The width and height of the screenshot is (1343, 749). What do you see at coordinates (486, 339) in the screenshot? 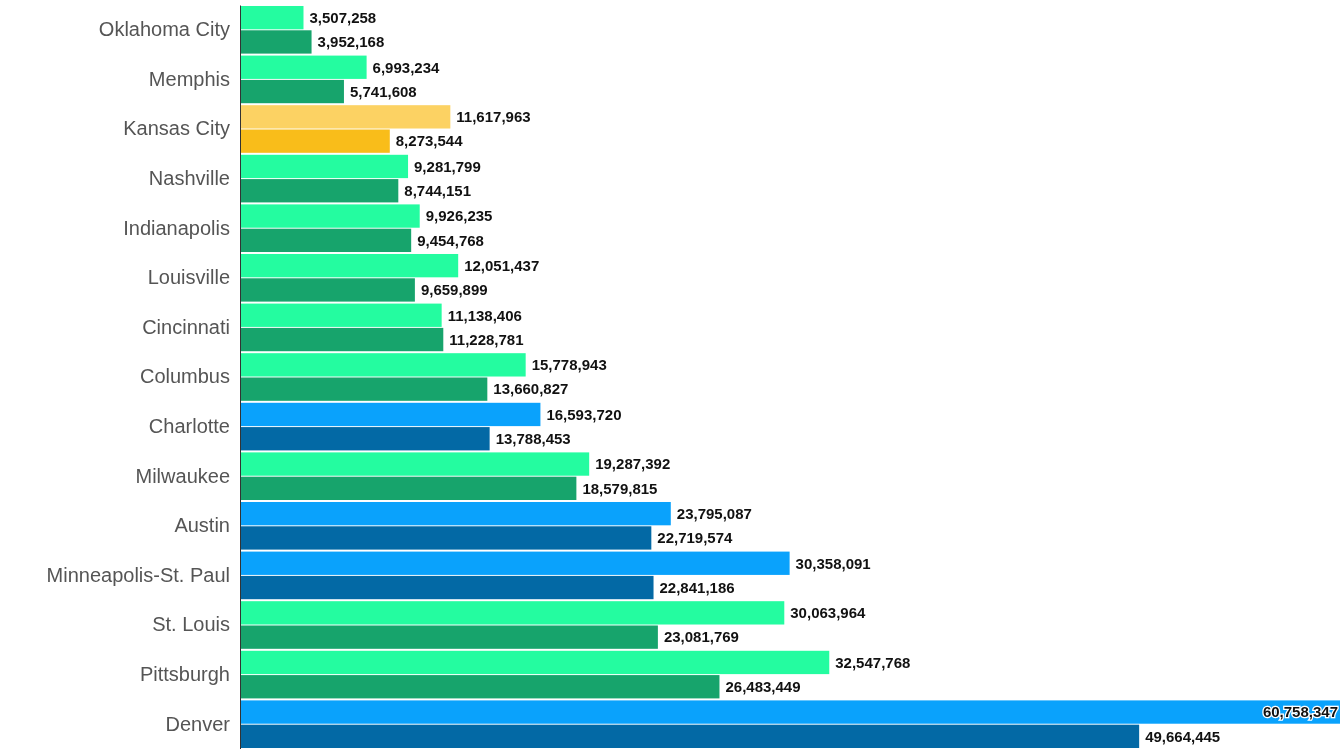
I see `data-label: 11,228,781` at bounding box center [486, 339].